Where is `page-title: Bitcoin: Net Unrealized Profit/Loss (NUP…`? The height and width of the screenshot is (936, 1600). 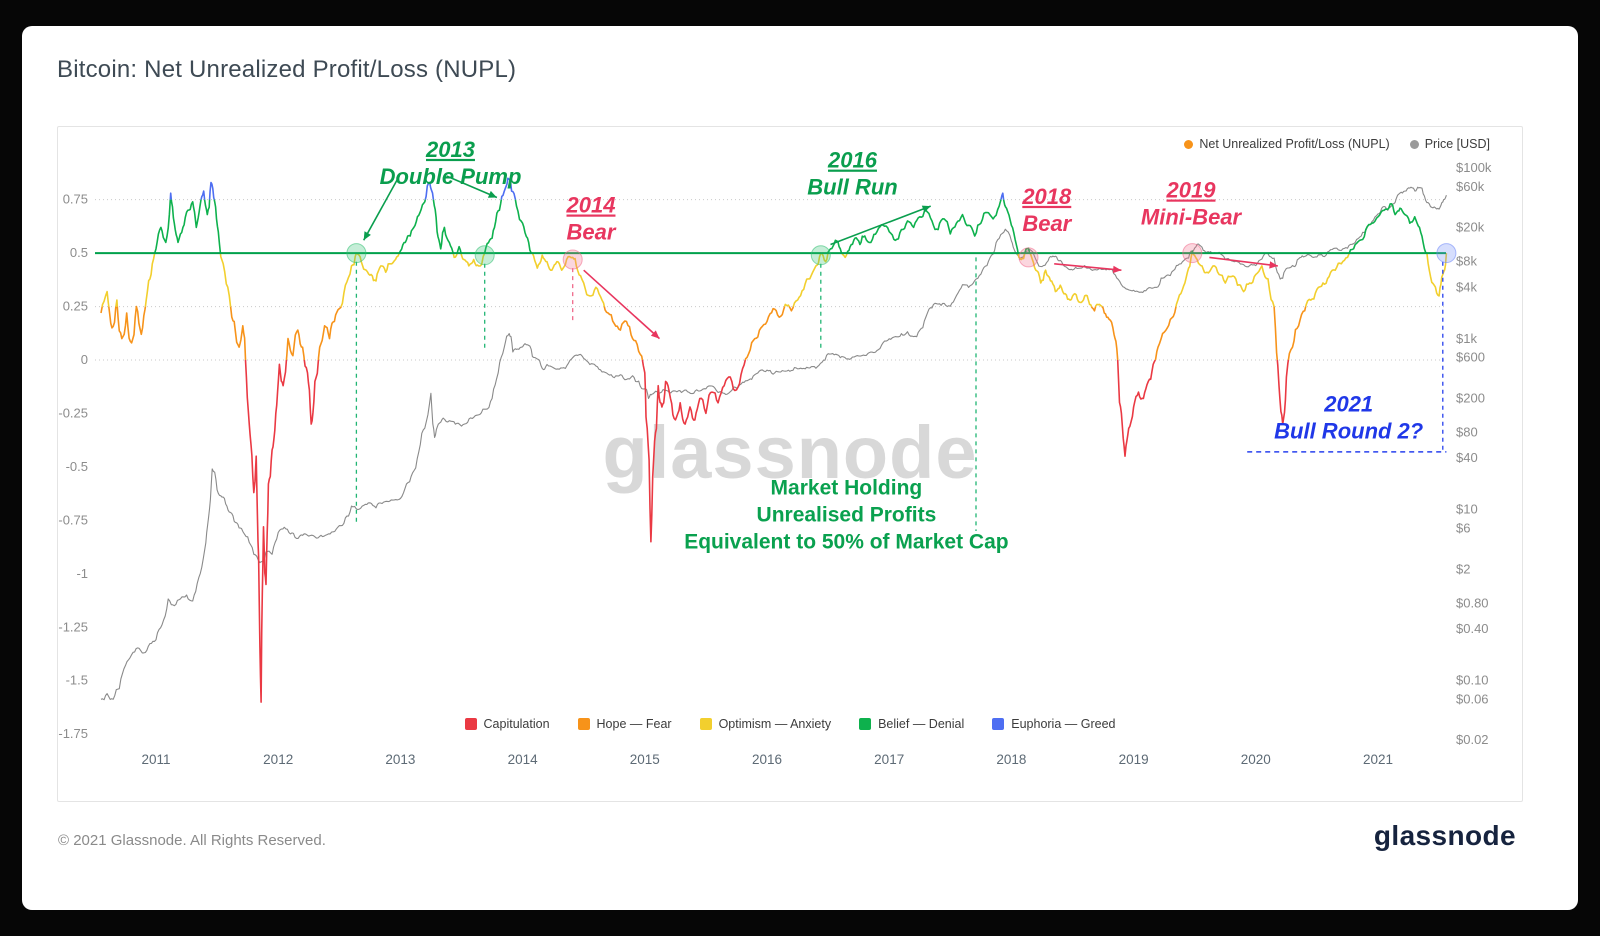
page-title: Bitcoin: Net Unrealized Profit/Loss (NUP… is located at coordinates (287, 69).